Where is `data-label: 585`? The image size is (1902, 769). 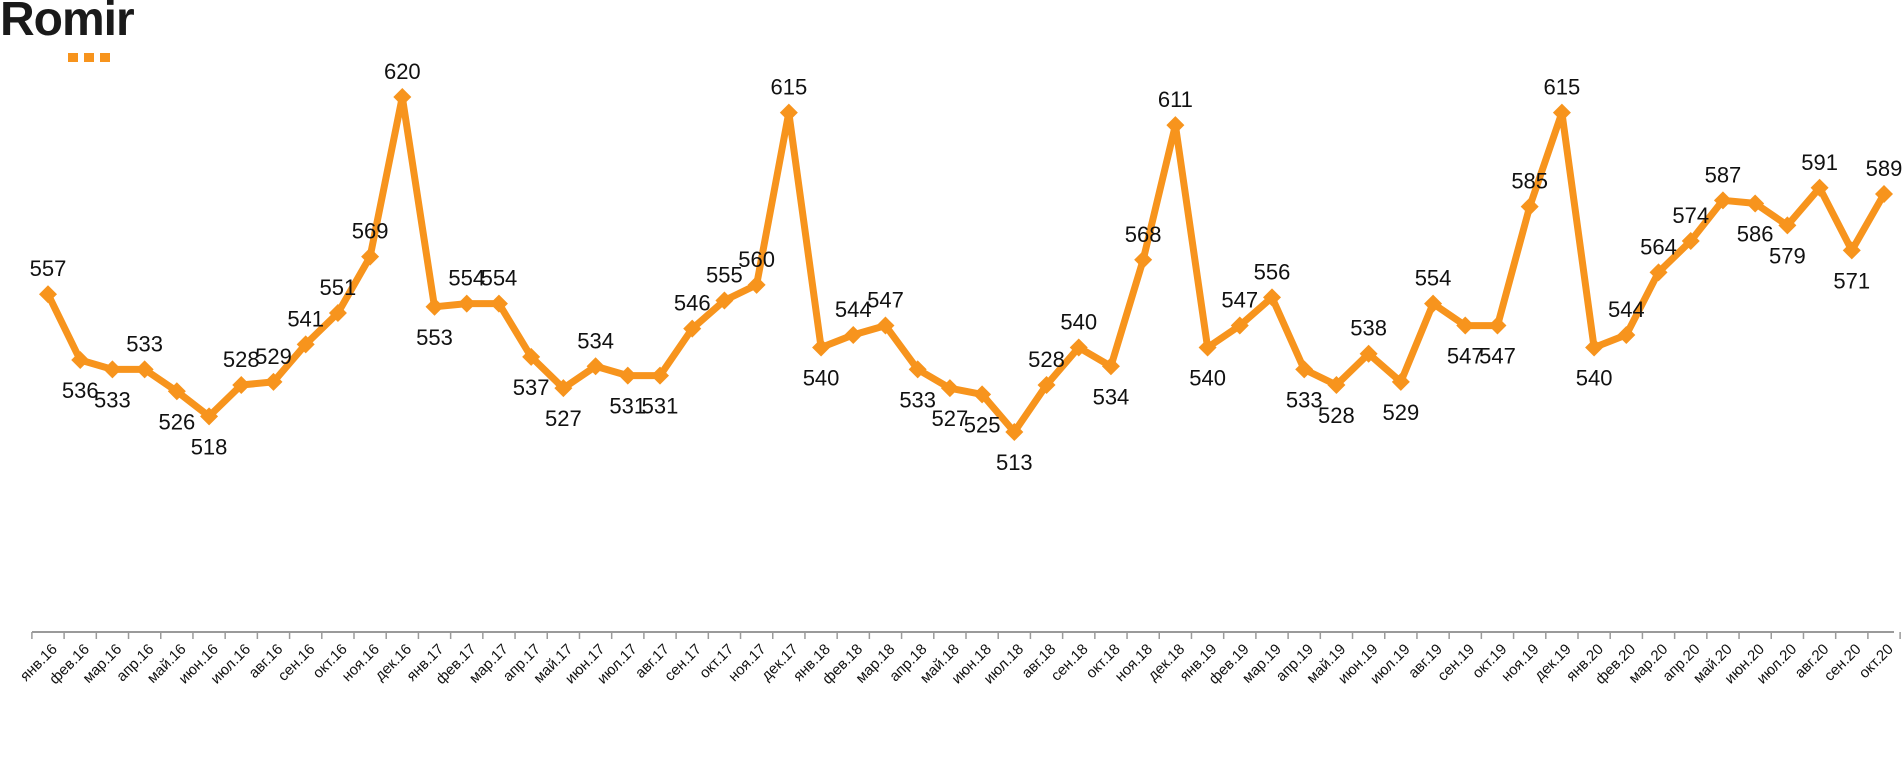 data-label: 585 is located at coordinates (1529, 181).